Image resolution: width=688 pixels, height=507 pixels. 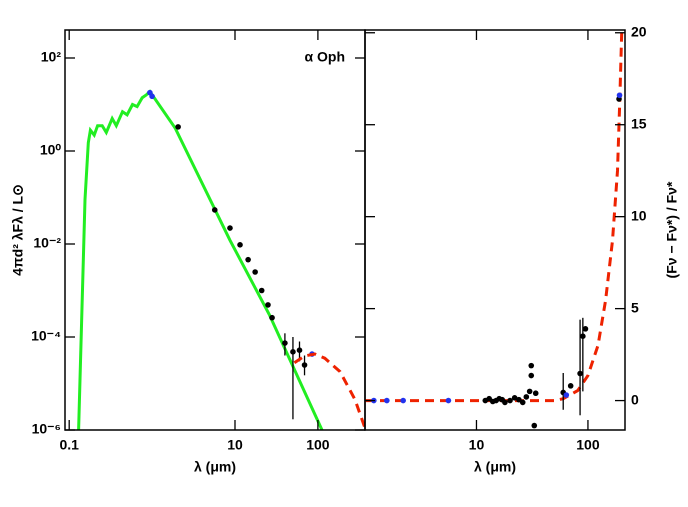 I want to click on y-tick-label: 10⁻⁴, so click(x=46, y=336).